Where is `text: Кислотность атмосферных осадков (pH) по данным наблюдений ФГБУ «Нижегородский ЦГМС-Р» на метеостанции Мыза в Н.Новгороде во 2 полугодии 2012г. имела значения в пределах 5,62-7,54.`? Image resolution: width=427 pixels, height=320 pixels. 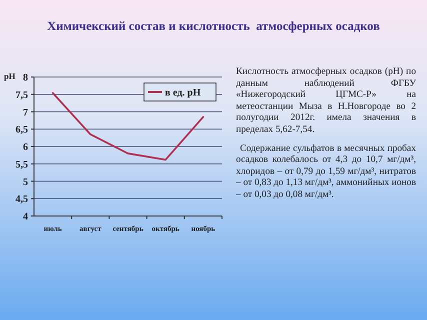
text: Кислотность атмосферных осадков (pH) по данным наблюдений ФГБУ «Нижегородский ЦГМС-Р» на метеостанции Мыза в Н.Новгороде во 2 полугодии 2012г. имела значения в пределах 5,62-7,54. is located at coordinates (326, 101).